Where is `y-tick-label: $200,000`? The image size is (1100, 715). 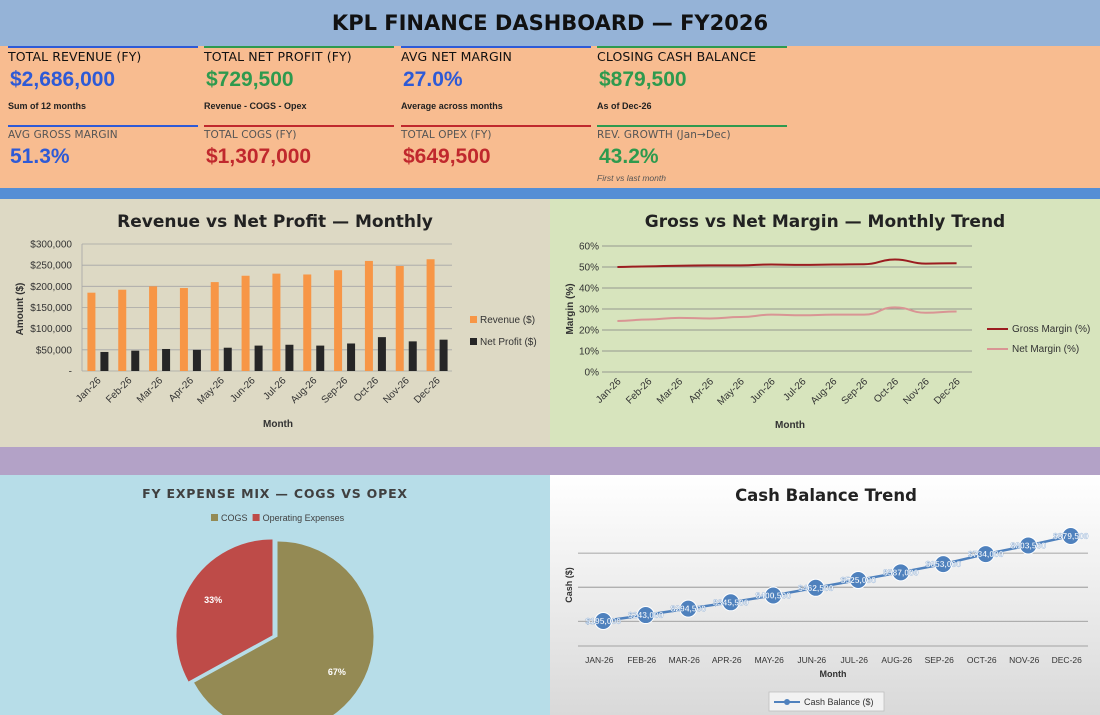
y-tick-label: $200,000 is located at coordinates (51, 287).